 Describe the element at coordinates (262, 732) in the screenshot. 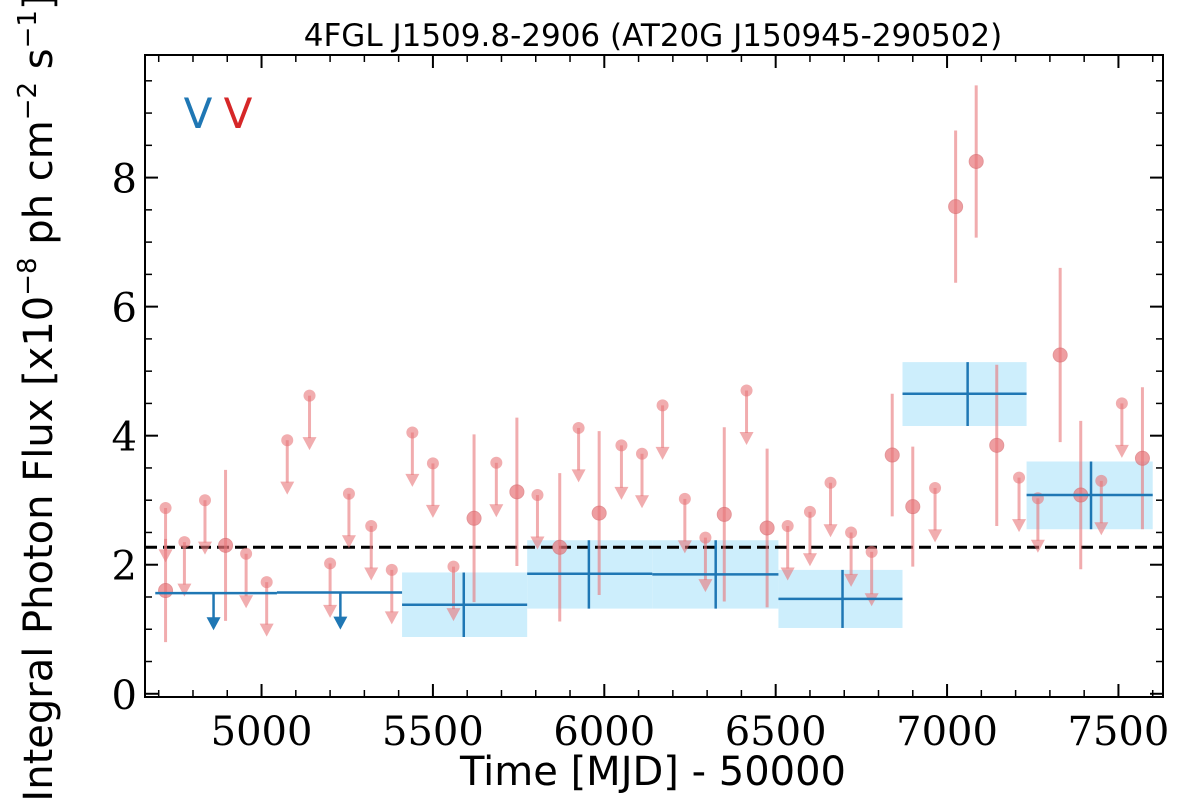

I see `x-tick-label: 5000` at that location.